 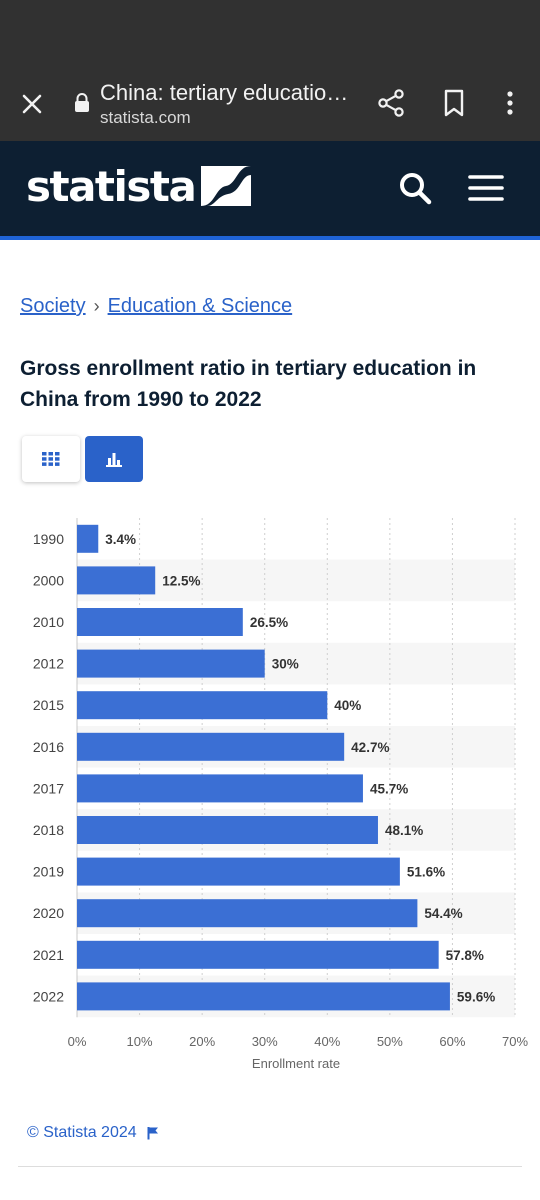 I want to click on close-icon, so click(x=32, y=104).